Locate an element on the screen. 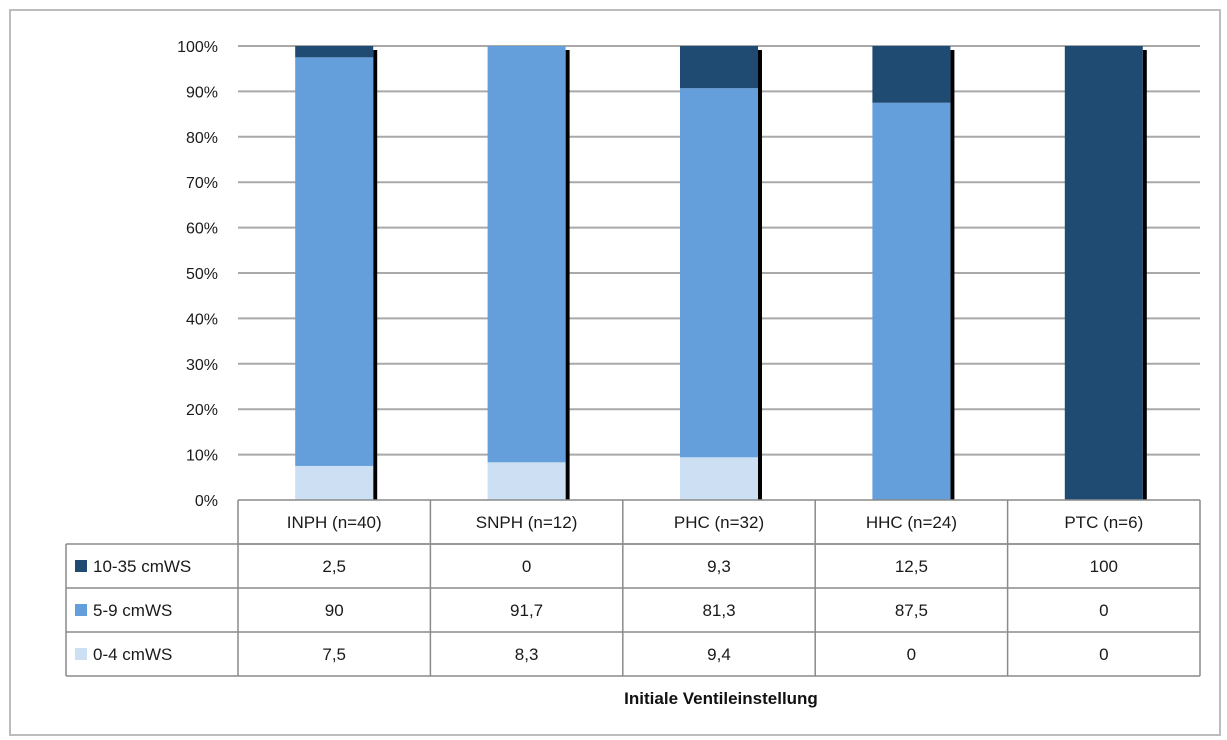  y-tick-label: 50% is located at coordinates (202, 274).